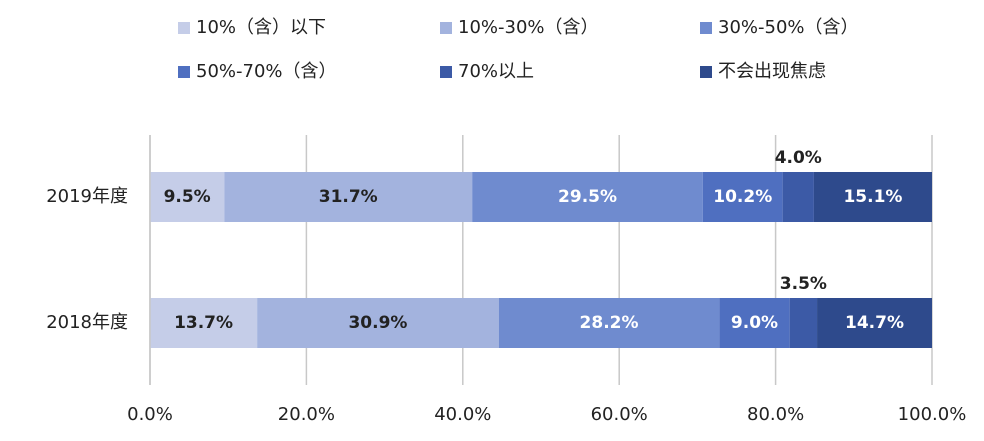  I want to click on category-label: 2019年度, so click(87, 196).